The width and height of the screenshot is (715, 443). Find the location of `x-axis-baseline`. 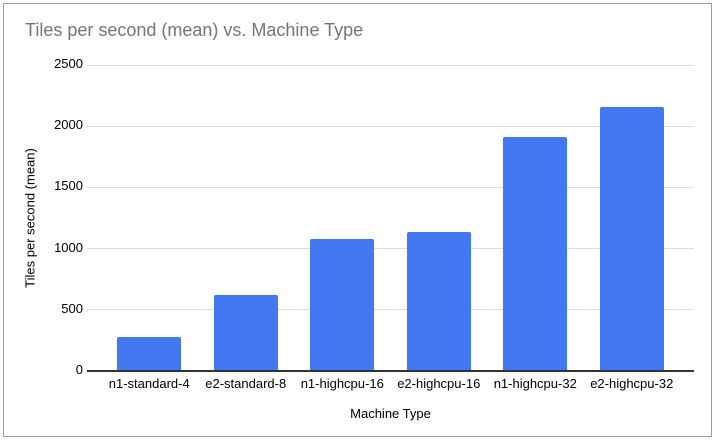

x-axis-baseline is located at coordinates (390, 371).